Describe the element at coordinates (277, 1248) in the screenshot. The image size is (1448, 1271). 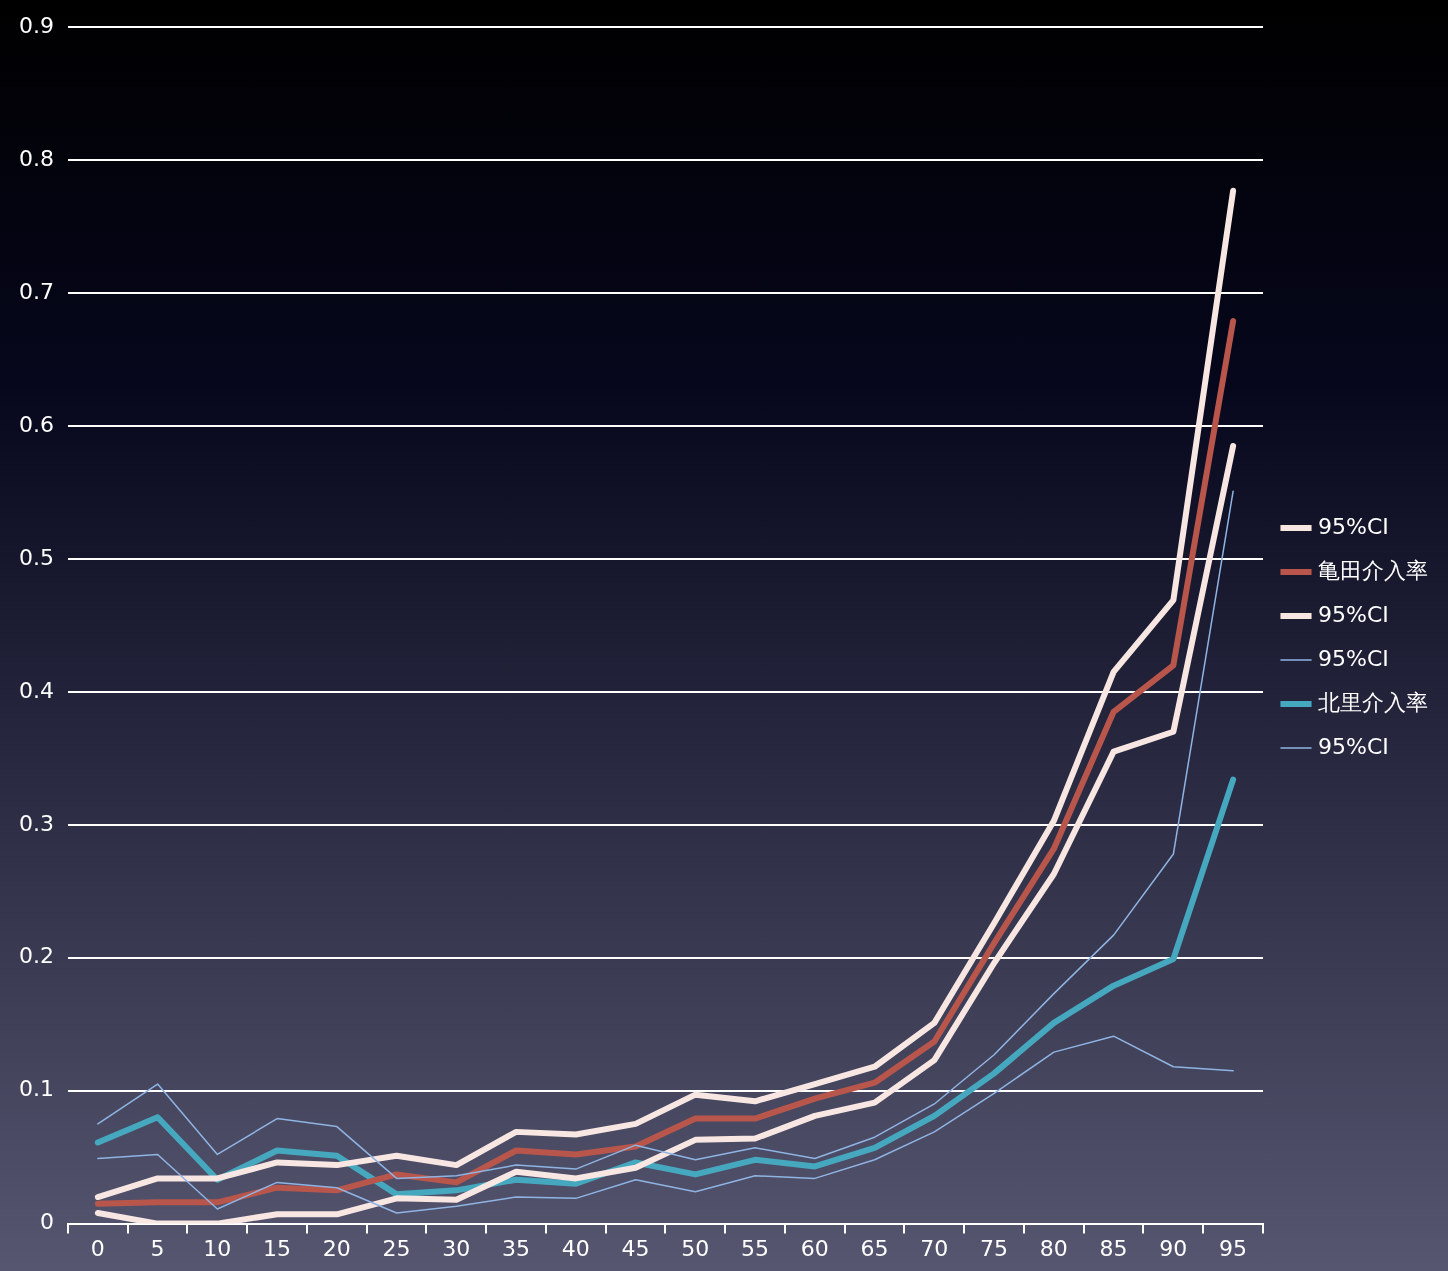
I see `x-tick-label: 15` at that location.